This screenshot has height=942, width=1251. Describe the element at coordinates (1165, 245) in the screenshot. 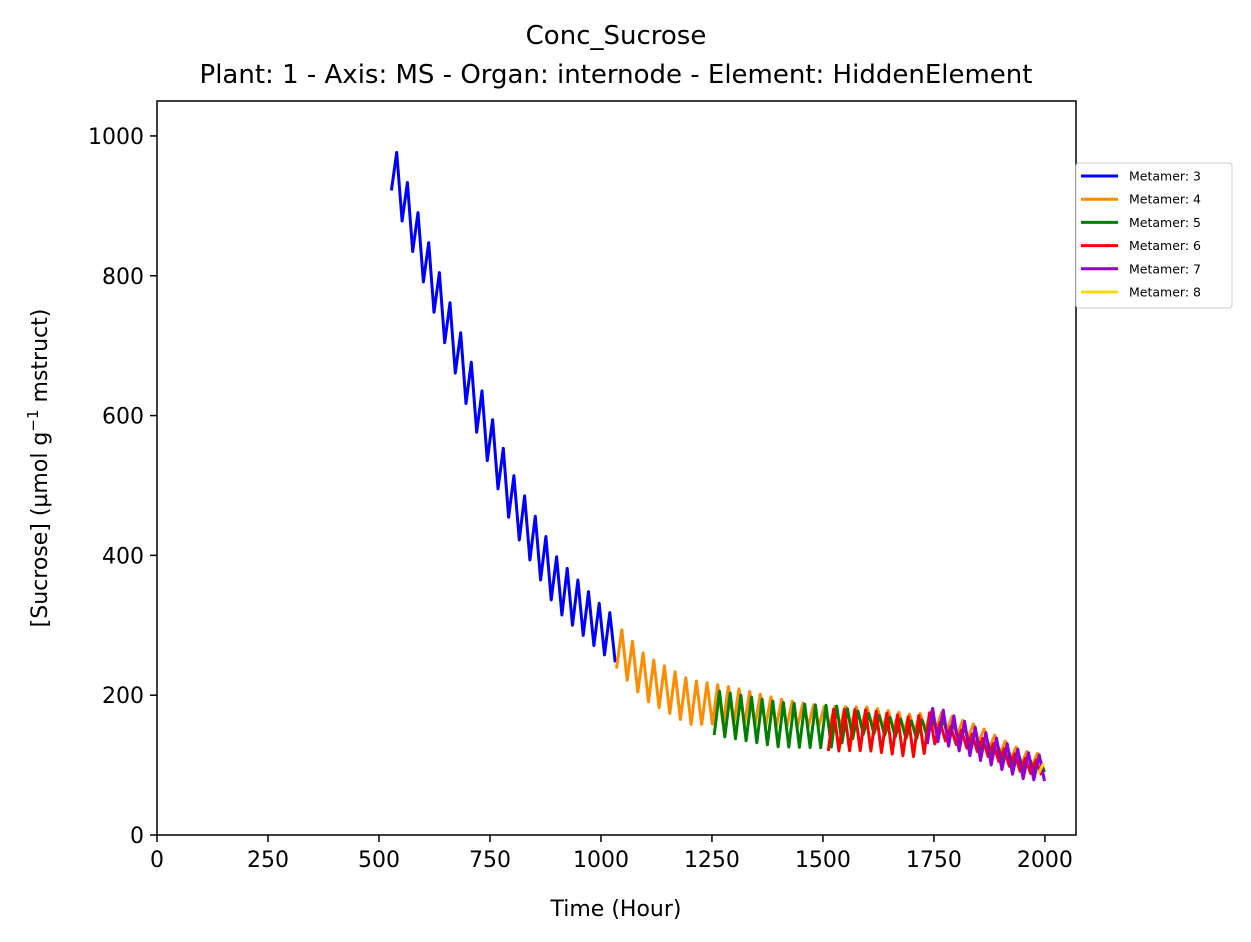

I see `legend-label: Metamer: 6` at that location.